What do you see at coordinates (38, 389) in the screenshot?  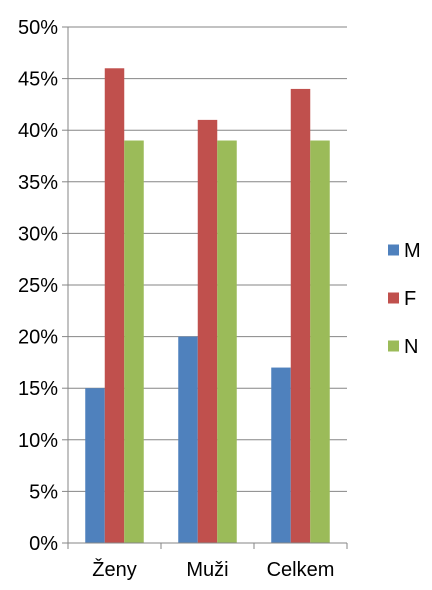 I see `y-tick-label-15: 15%` at bounding box center [38, 389].